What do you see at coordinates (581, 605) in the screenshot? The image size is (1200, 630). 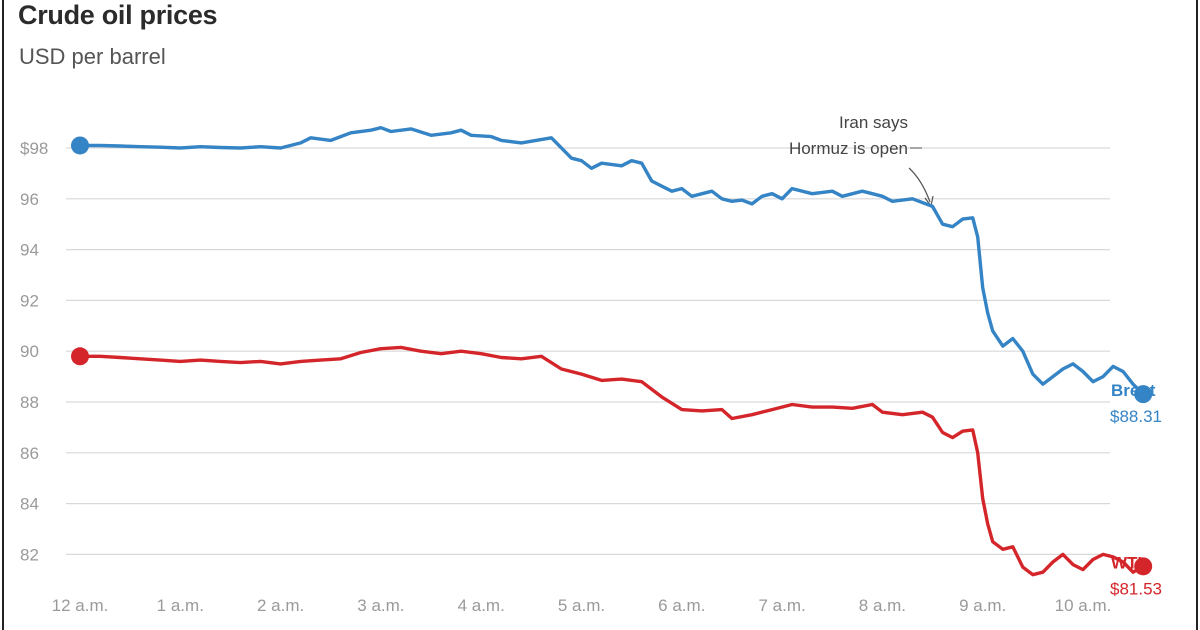 I see `x-tick-label: 5 a.m.` at bounding box center [581, 605].